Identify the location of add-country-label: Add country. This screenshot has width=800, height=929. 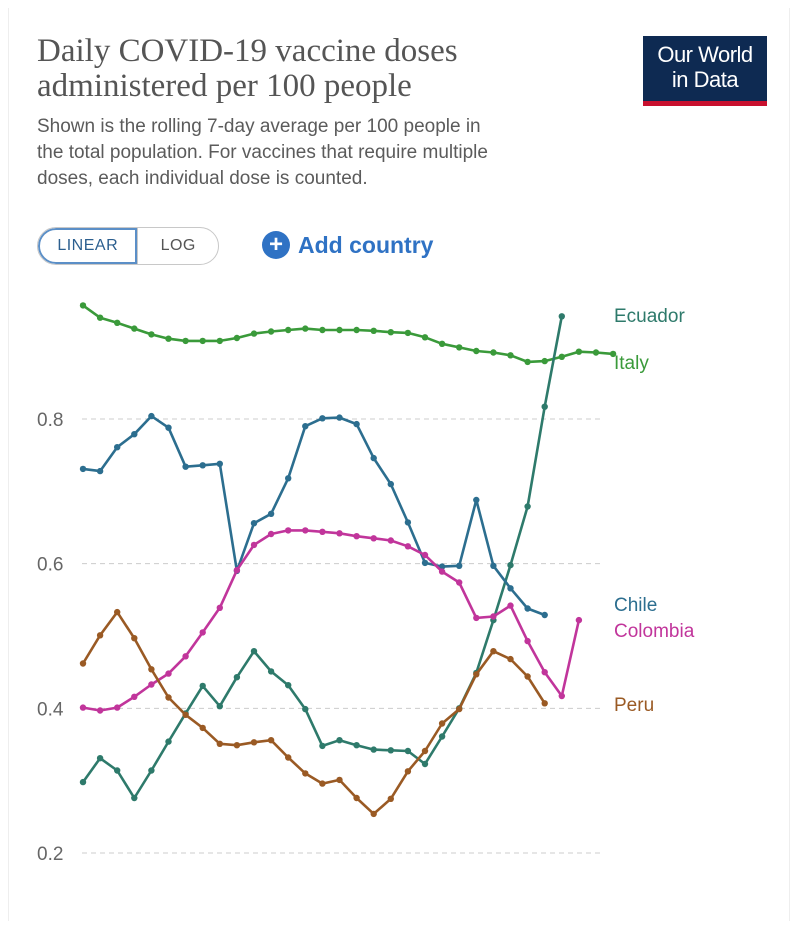
(366, 244).